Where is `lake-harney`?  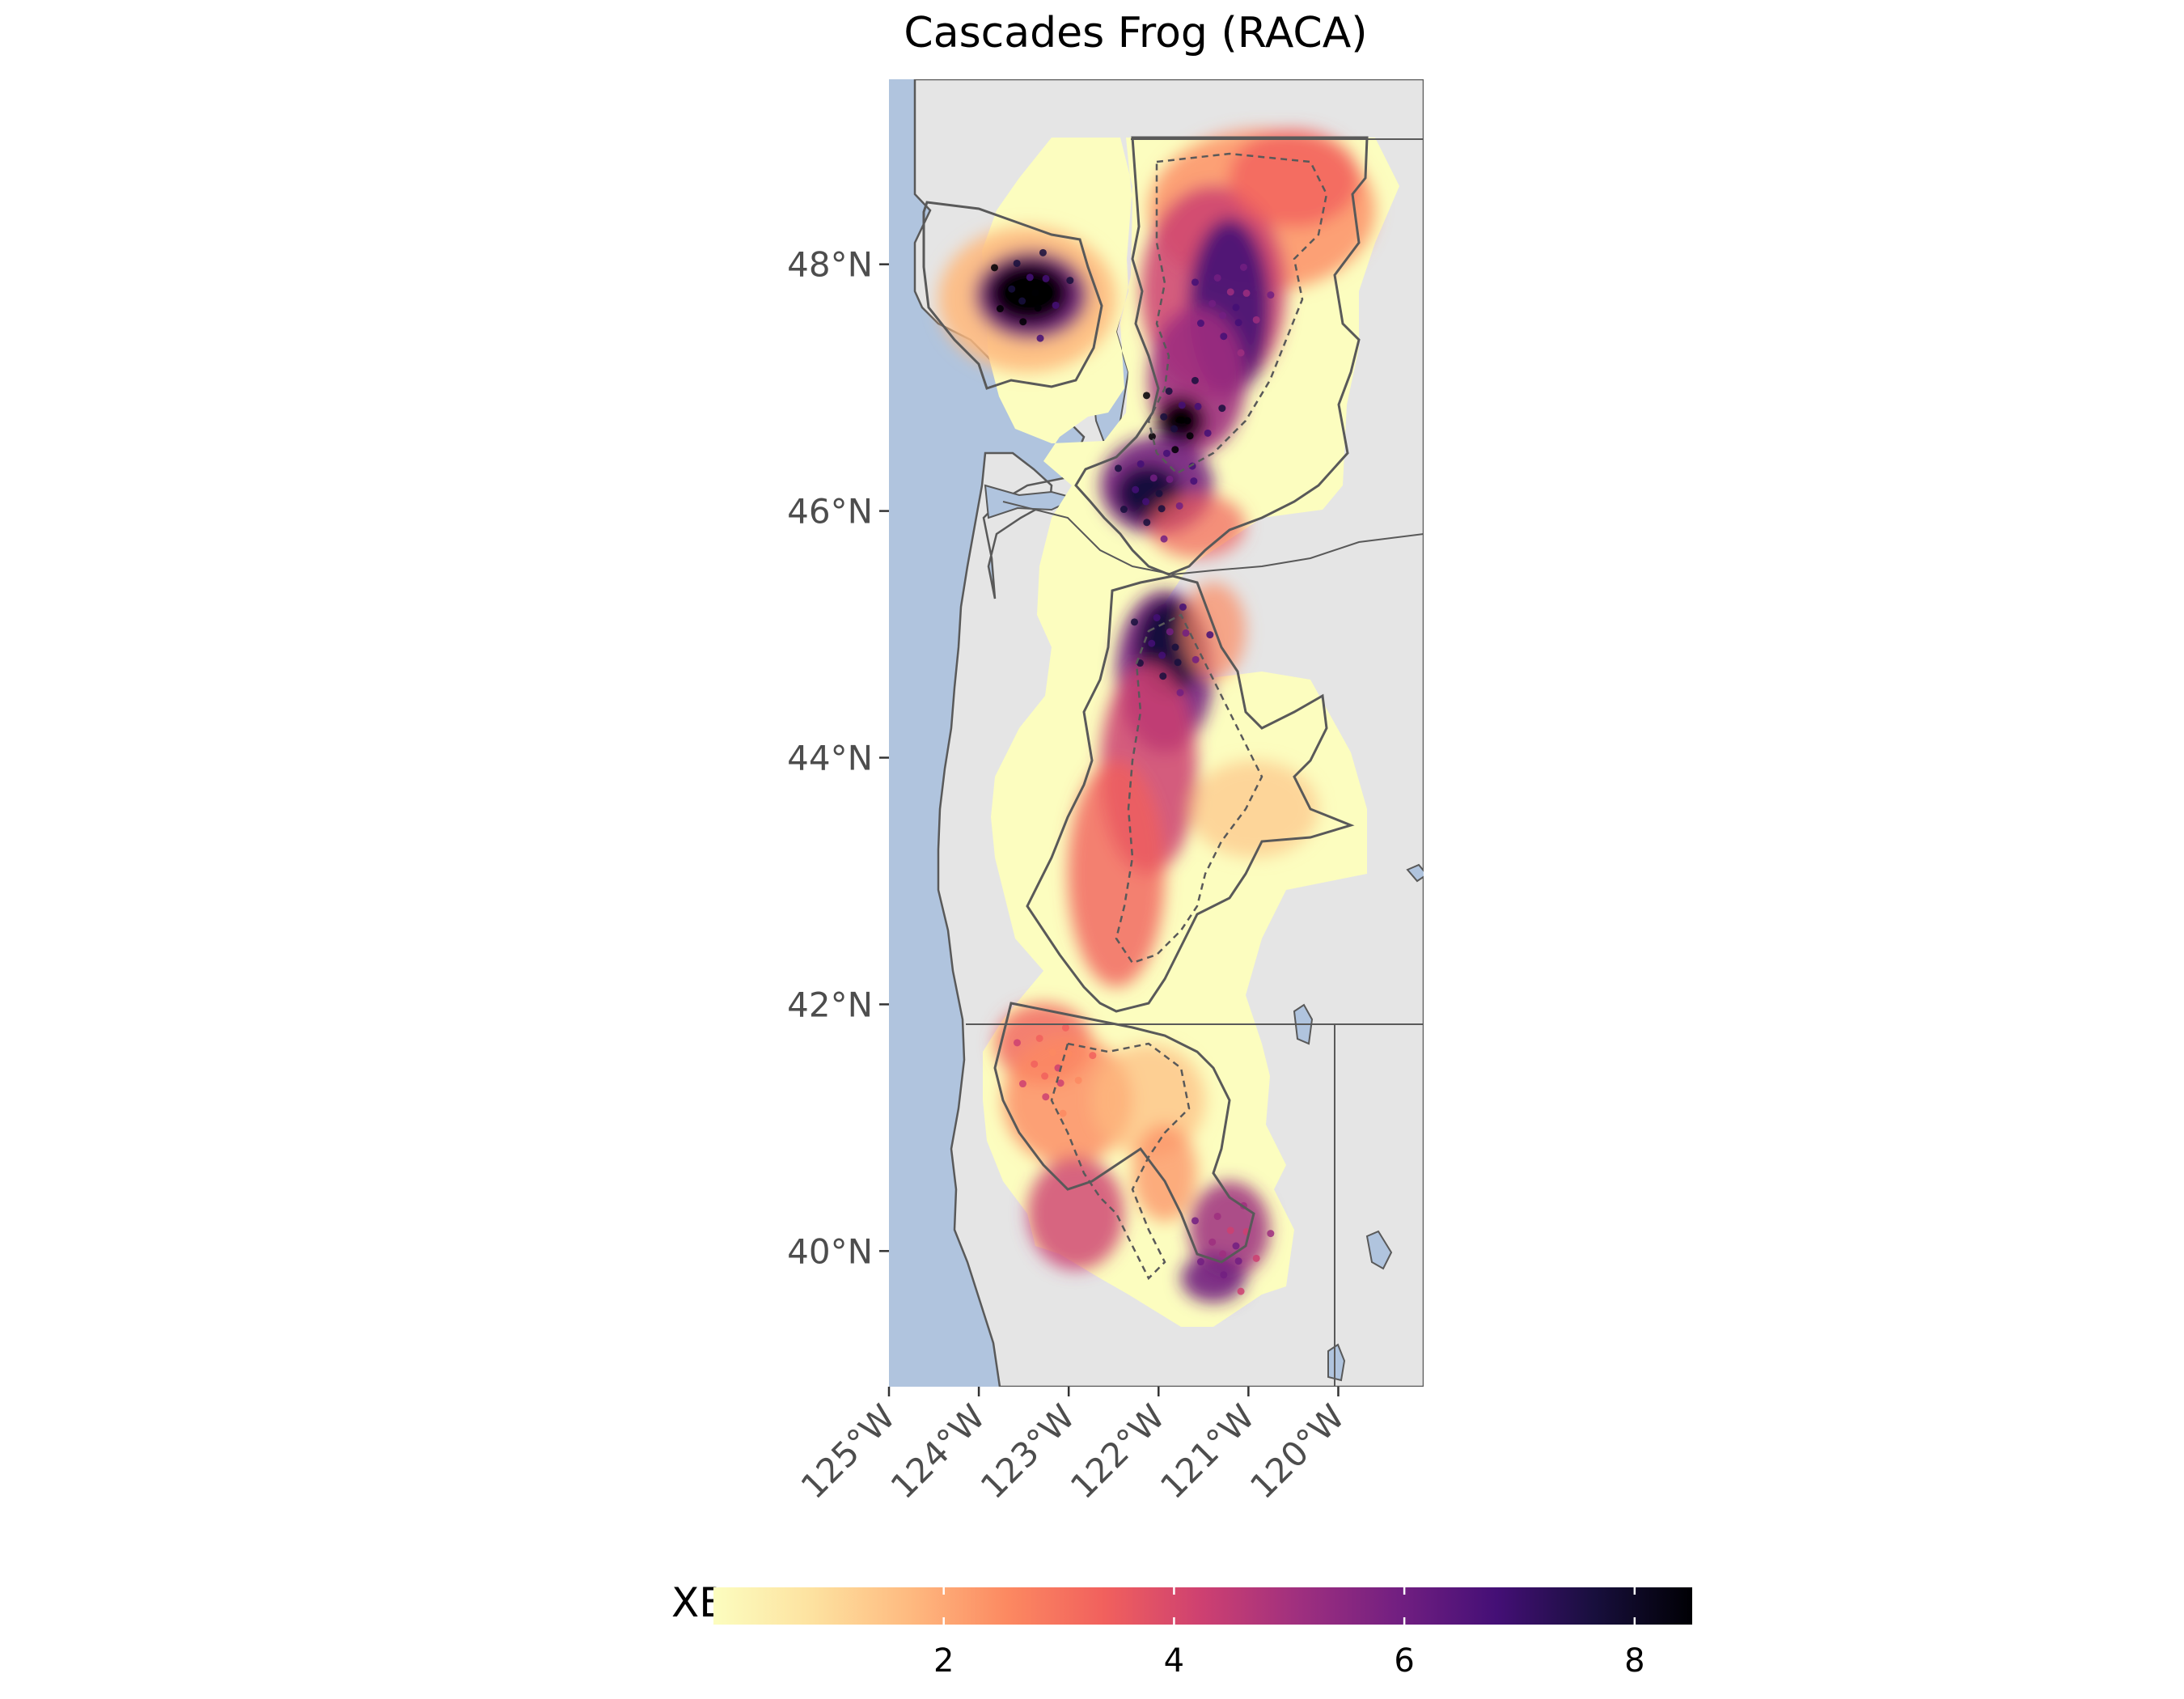 lake-harney is located at coordinates (1415, 873).